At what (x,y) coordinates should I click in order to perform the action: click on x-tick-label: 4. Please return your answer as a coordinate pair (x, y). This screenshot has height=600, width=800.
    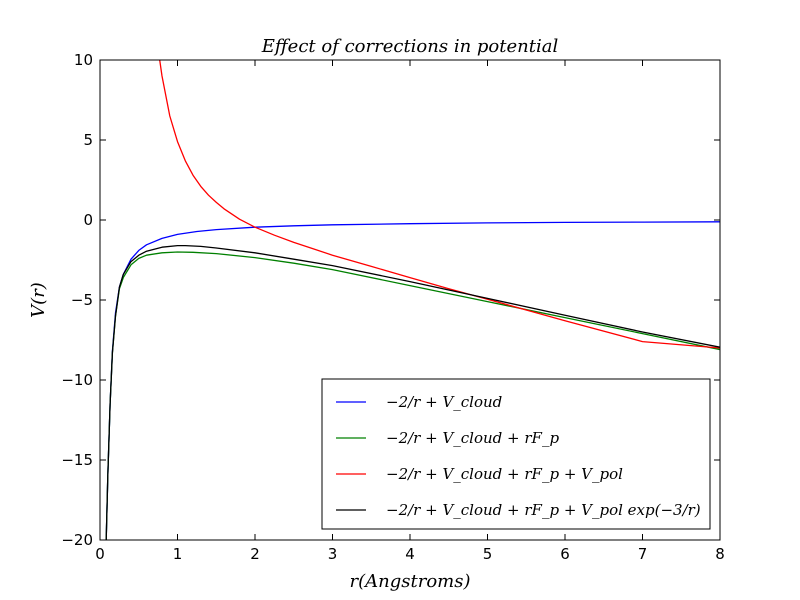
    Looking at the image, I should click on (410, 554).